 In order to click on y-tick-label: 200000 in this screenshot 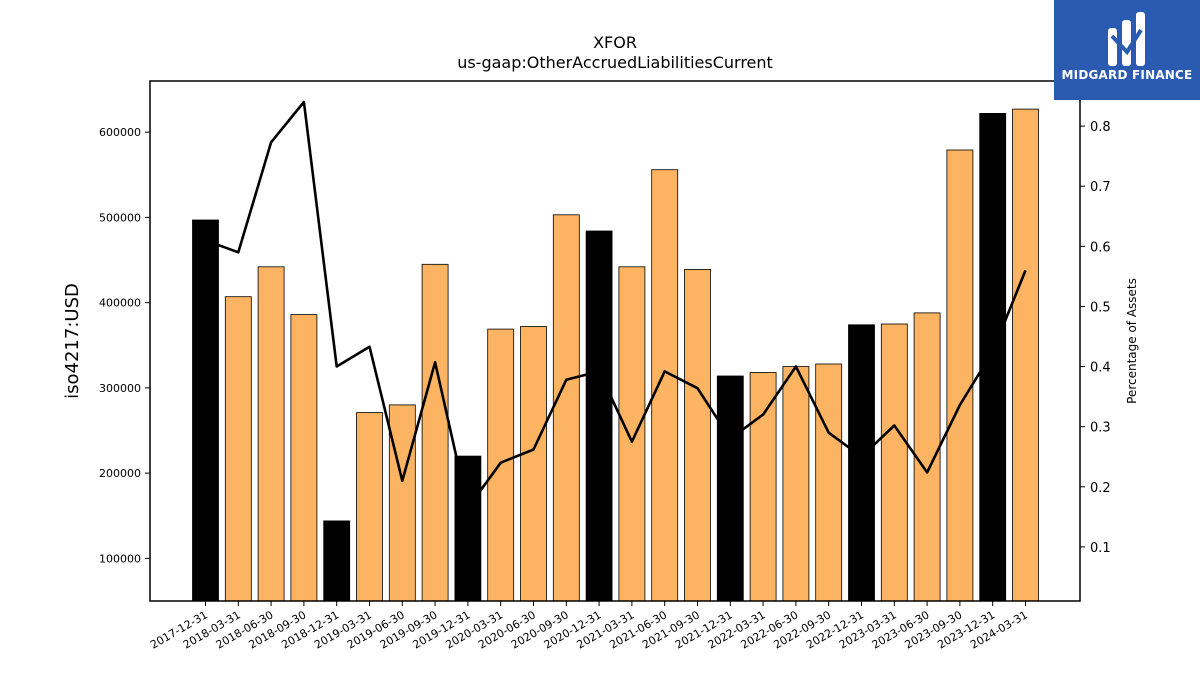, I will do `click(120, 473)`.